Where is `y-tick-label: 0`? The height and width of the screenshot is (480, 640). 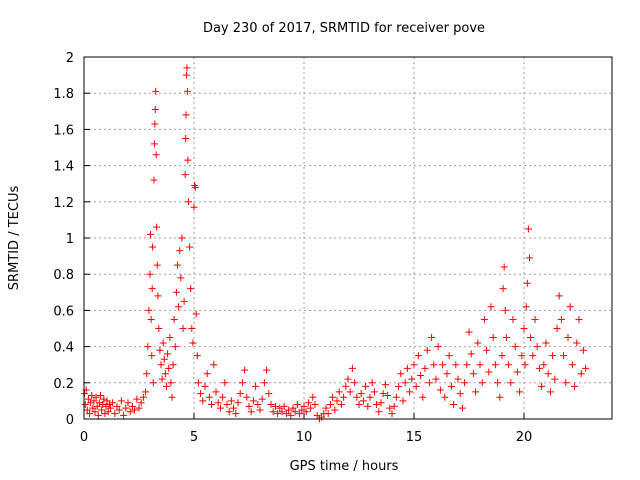 y-tick-label: 0 is located at coordinates (70, 420).